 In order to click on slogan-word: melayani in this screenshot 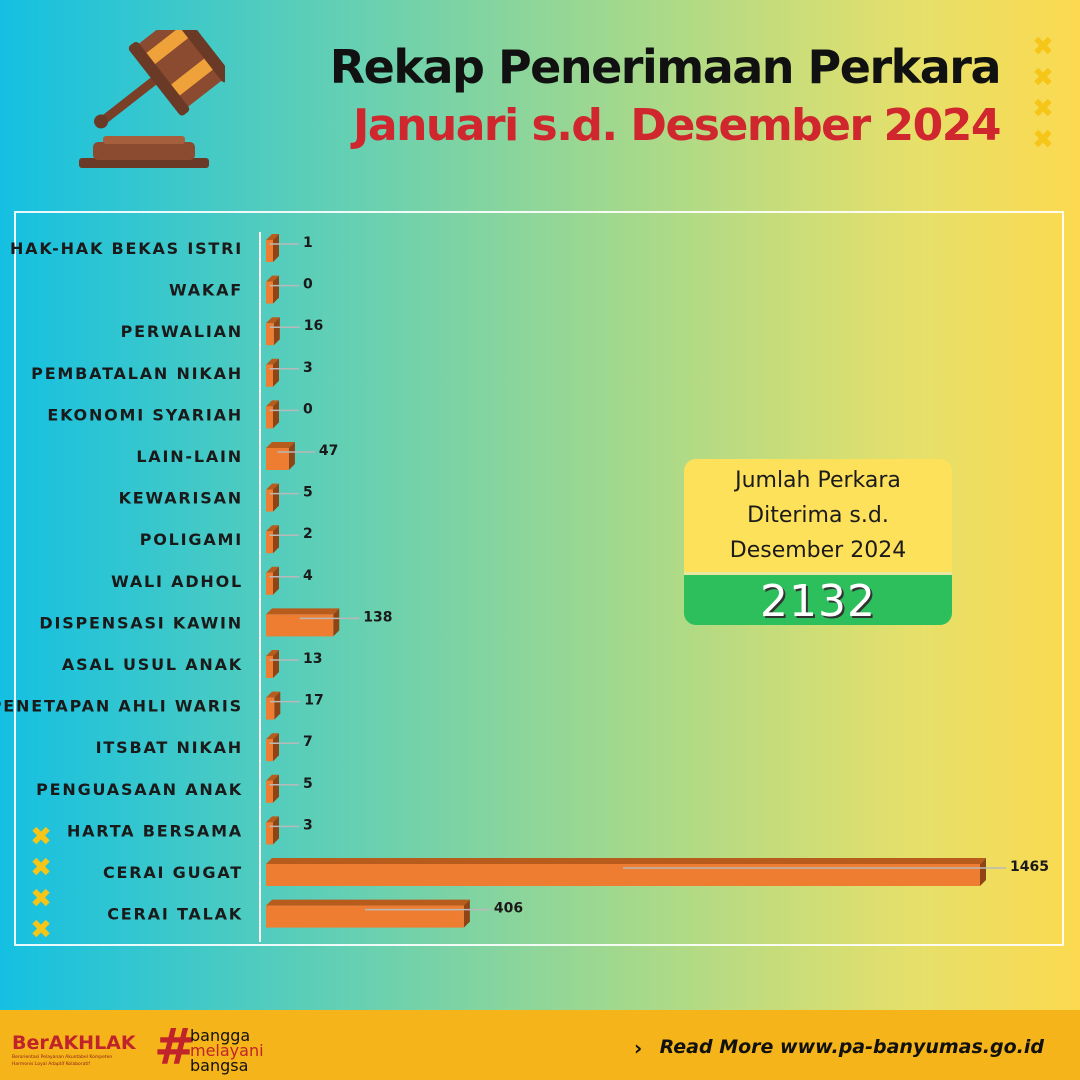, I will do `click(227, 1050)`.